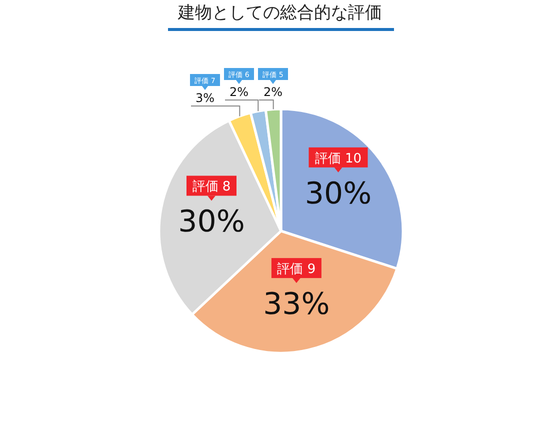 Image resolution: width=560 pixels, height=430 pixels. I want to click on slice-label: 評価 9, so click(296, 270).